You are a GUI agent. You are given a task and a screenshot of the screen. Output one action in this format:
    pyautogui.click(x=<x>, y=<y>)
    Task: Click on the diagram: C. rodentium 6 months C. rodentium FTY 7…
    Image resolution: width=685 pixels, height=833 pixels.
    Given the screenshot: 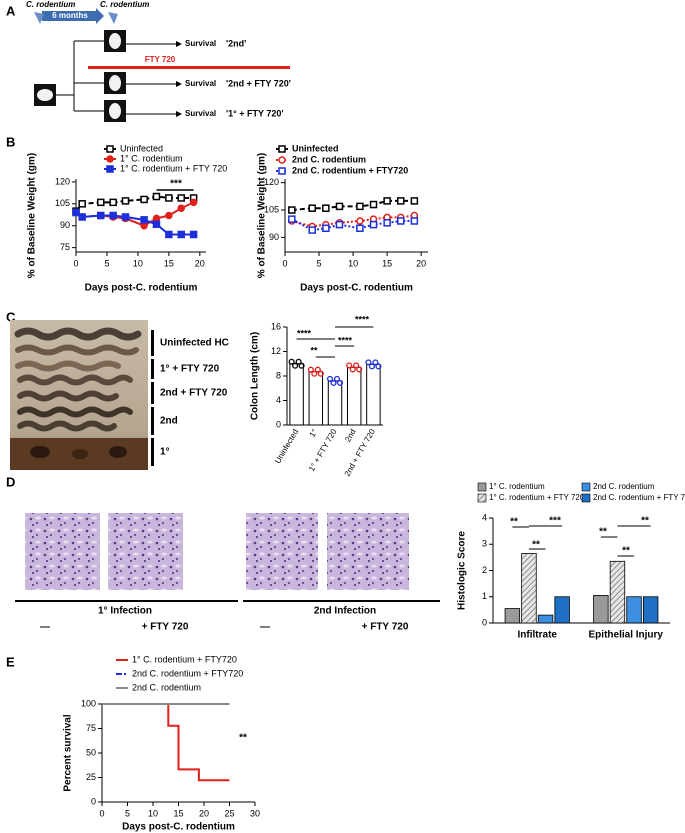 What is the action you would take?
    pyautogui.click(x=158, y=61)
    